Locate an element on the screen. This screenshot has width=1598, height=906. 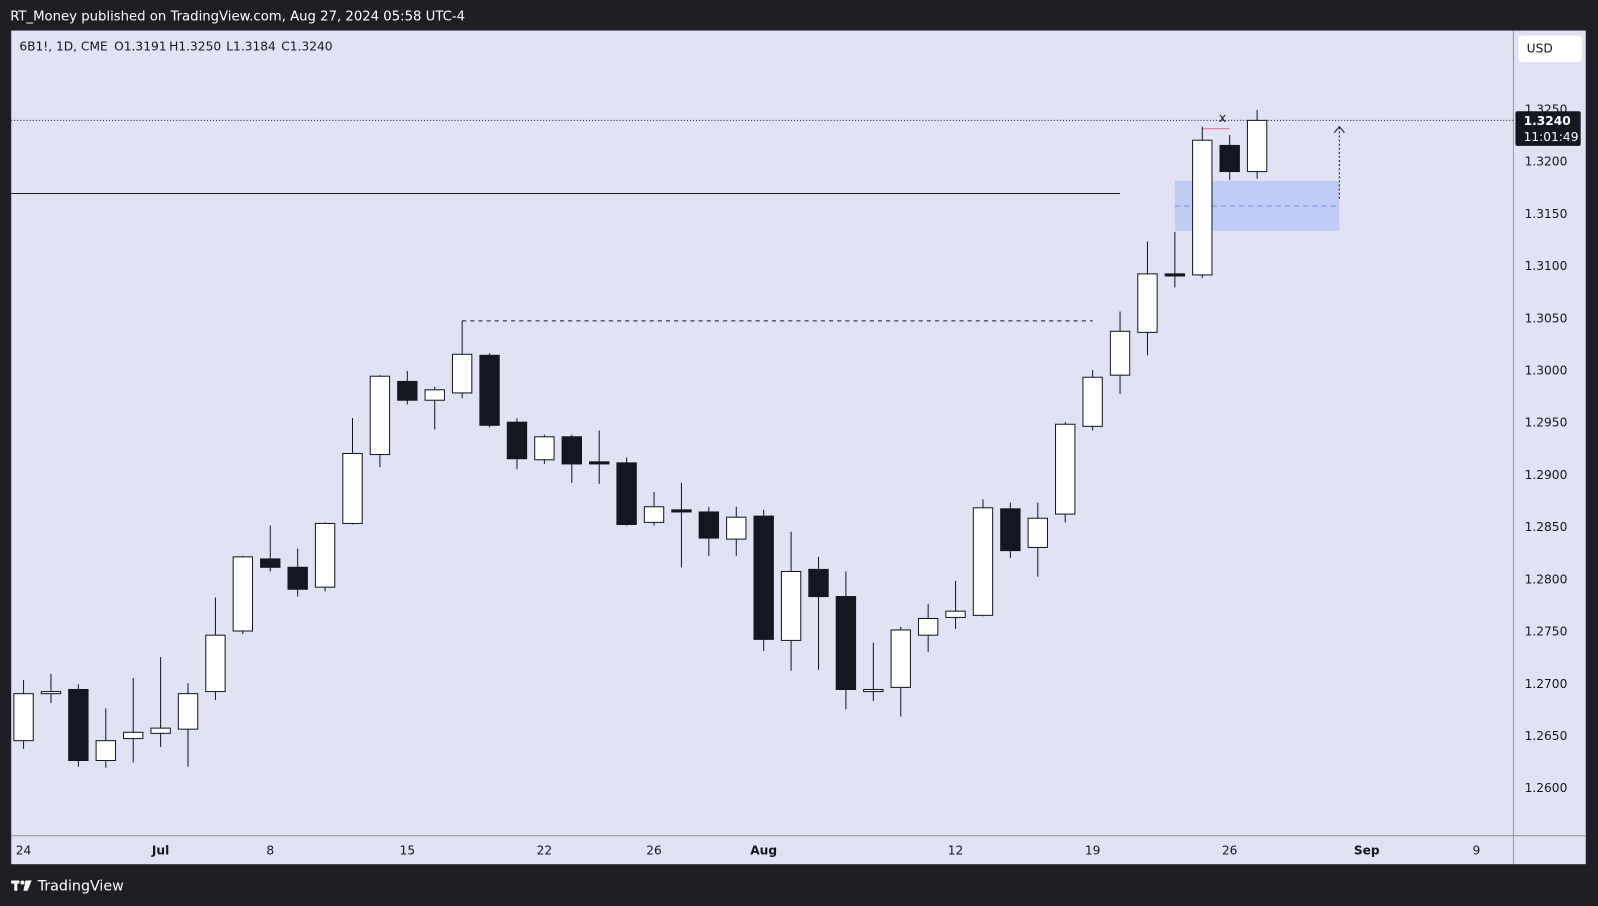
legend-symbol: 6B1!, 1D, CME is located at coordinates (63, 46).